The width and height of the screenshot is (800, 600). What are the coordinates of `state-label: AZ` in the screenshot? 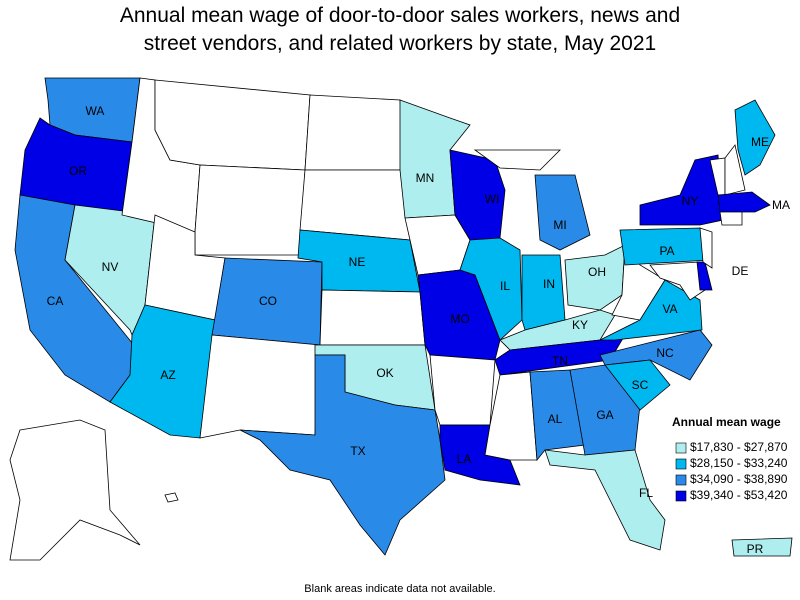 It's located at (167, 375).